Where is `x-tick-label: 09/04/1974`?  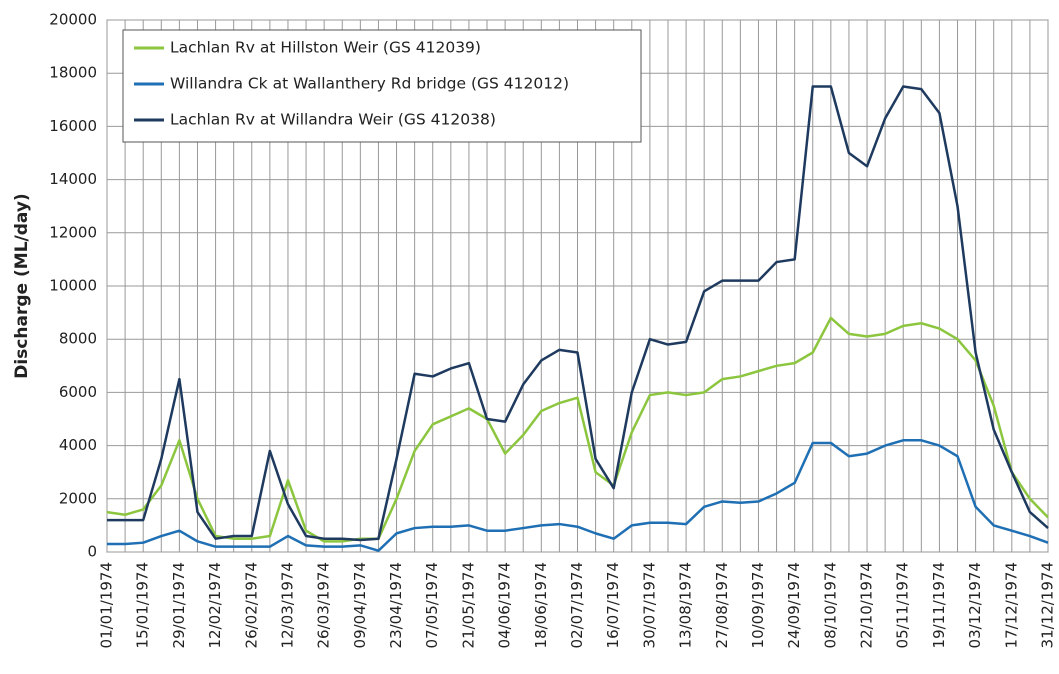
x-tick-label: 09/04/1974 is located at coordinates (360, 605).